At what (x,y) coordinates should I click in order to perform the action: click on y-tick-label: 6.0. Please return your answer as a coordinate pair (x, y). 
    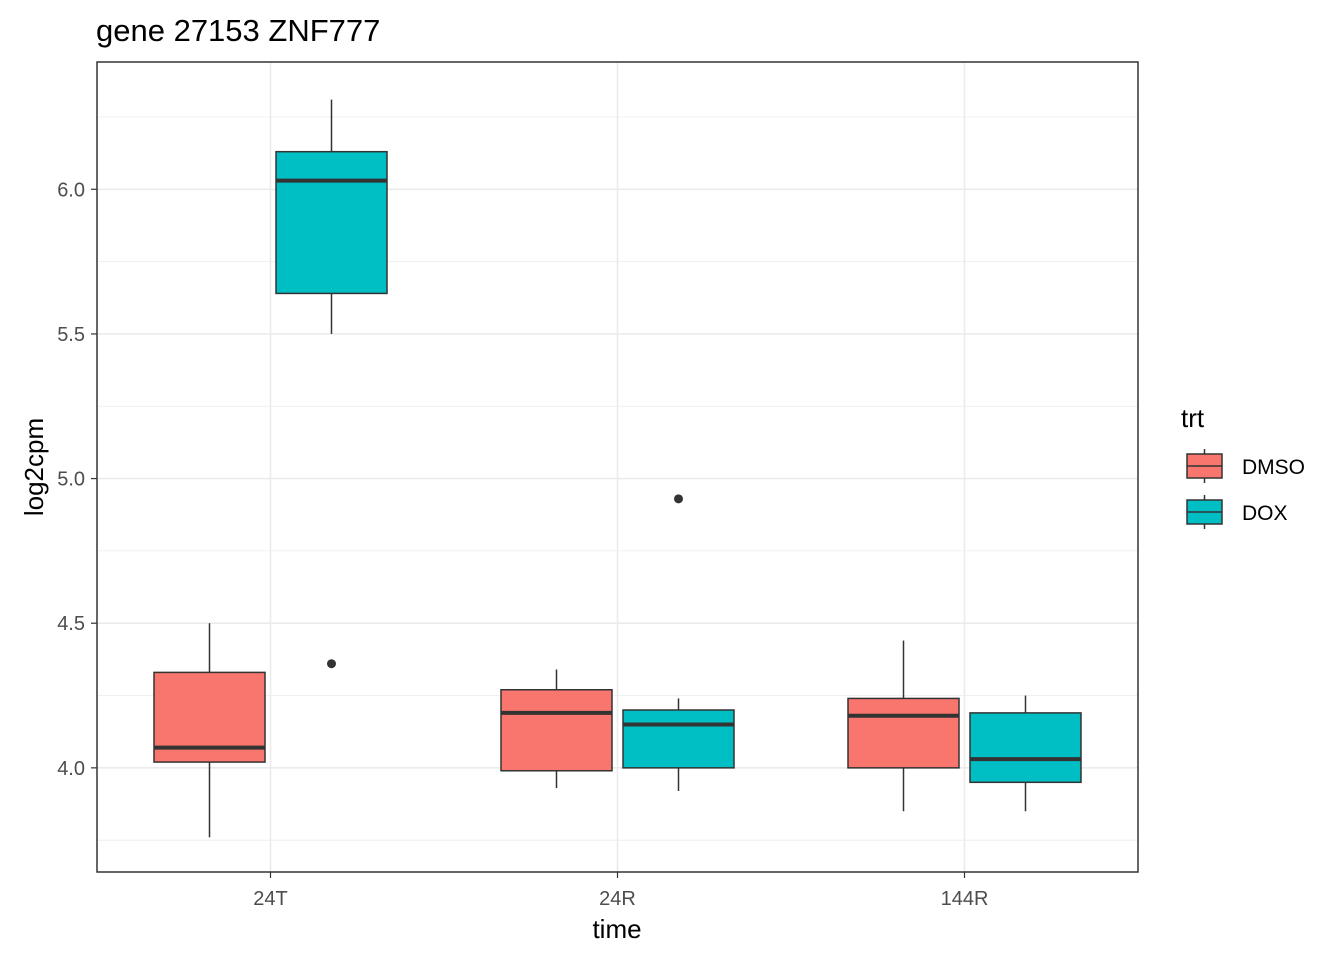
    Looking at the image, I should click on (71, 190).